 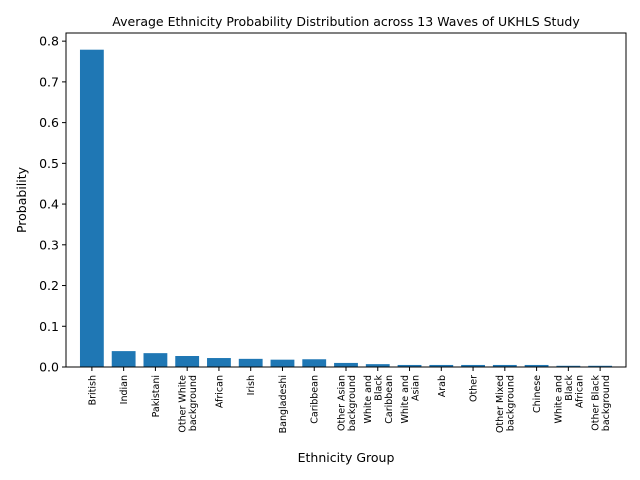 What do you see at coordinates (49, 81) in the screenshot?
I see `y-tick-label: 0.7` at bounding box center [49, 81].